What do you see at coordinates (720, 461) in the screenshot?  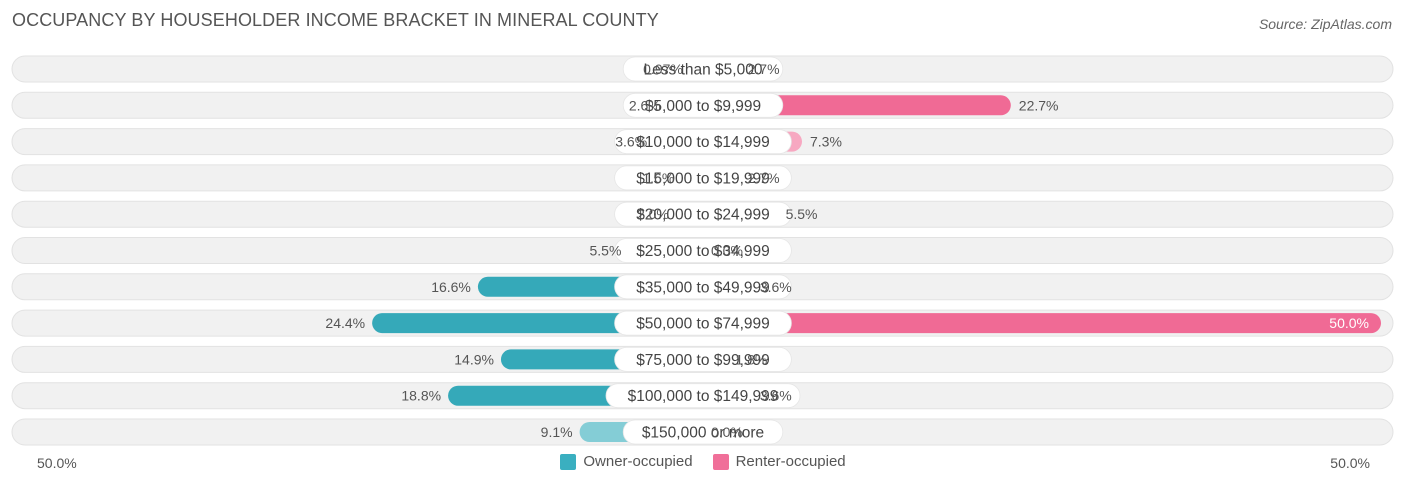 I see `legend-swatch-renter` at bounding box center [720, 461].